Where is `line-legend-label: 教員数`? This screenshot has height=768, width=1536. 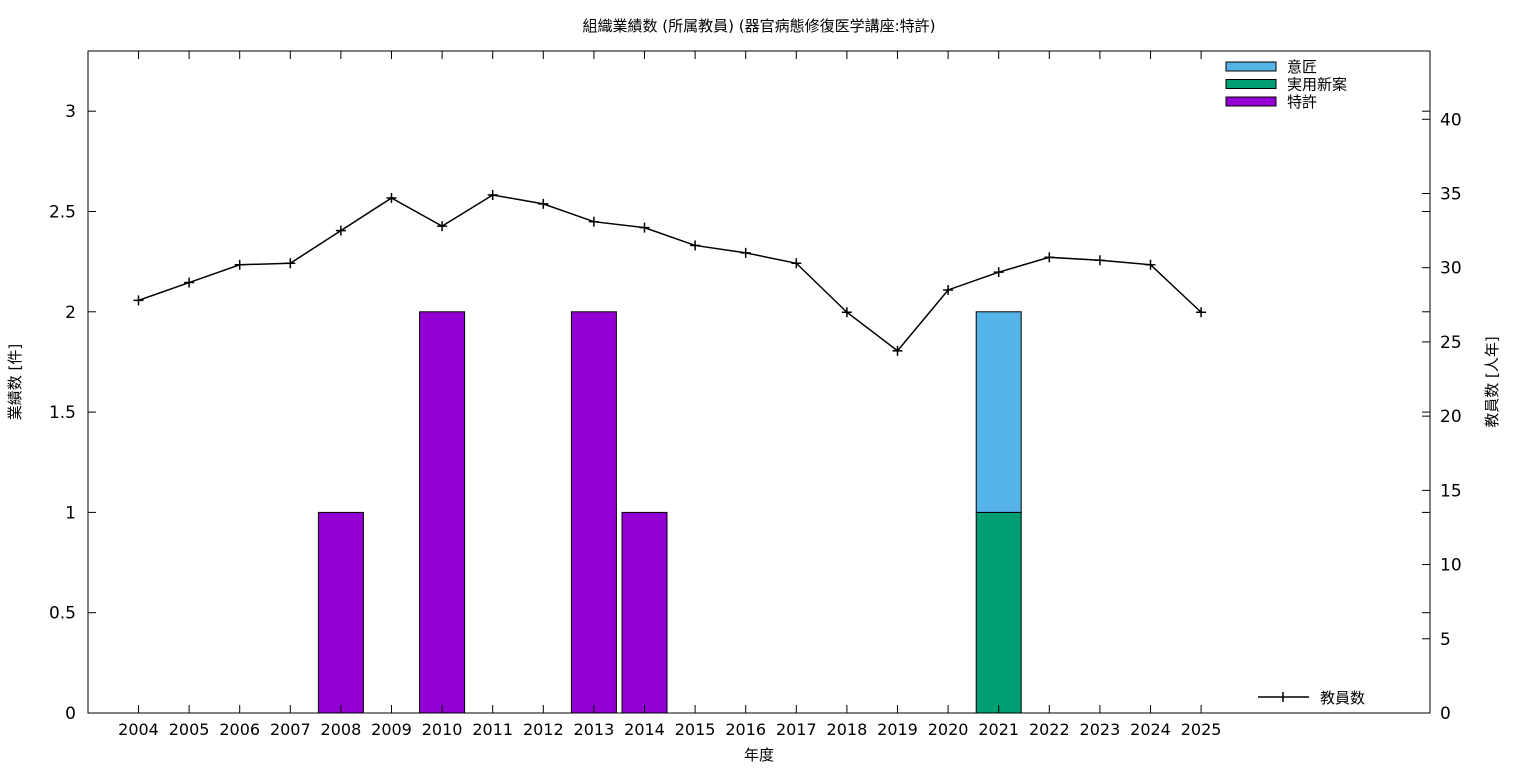 line-legend-label: 教員数 is located at coordinates (1342, 698).